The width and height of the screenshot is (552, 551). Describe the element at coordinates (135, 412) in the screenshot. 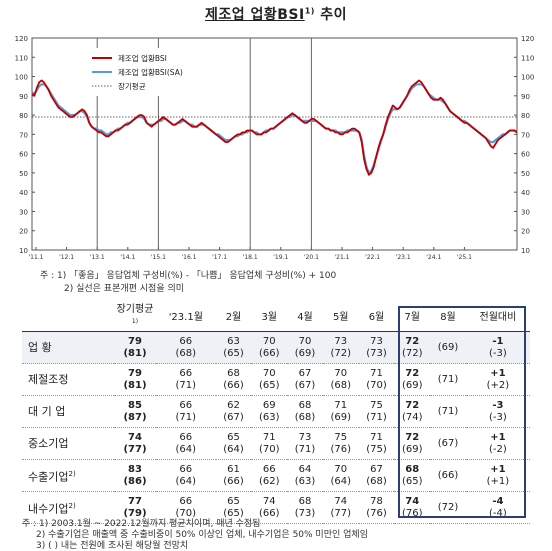

I see `row-long-term-avg: 85 (87)` at that location.